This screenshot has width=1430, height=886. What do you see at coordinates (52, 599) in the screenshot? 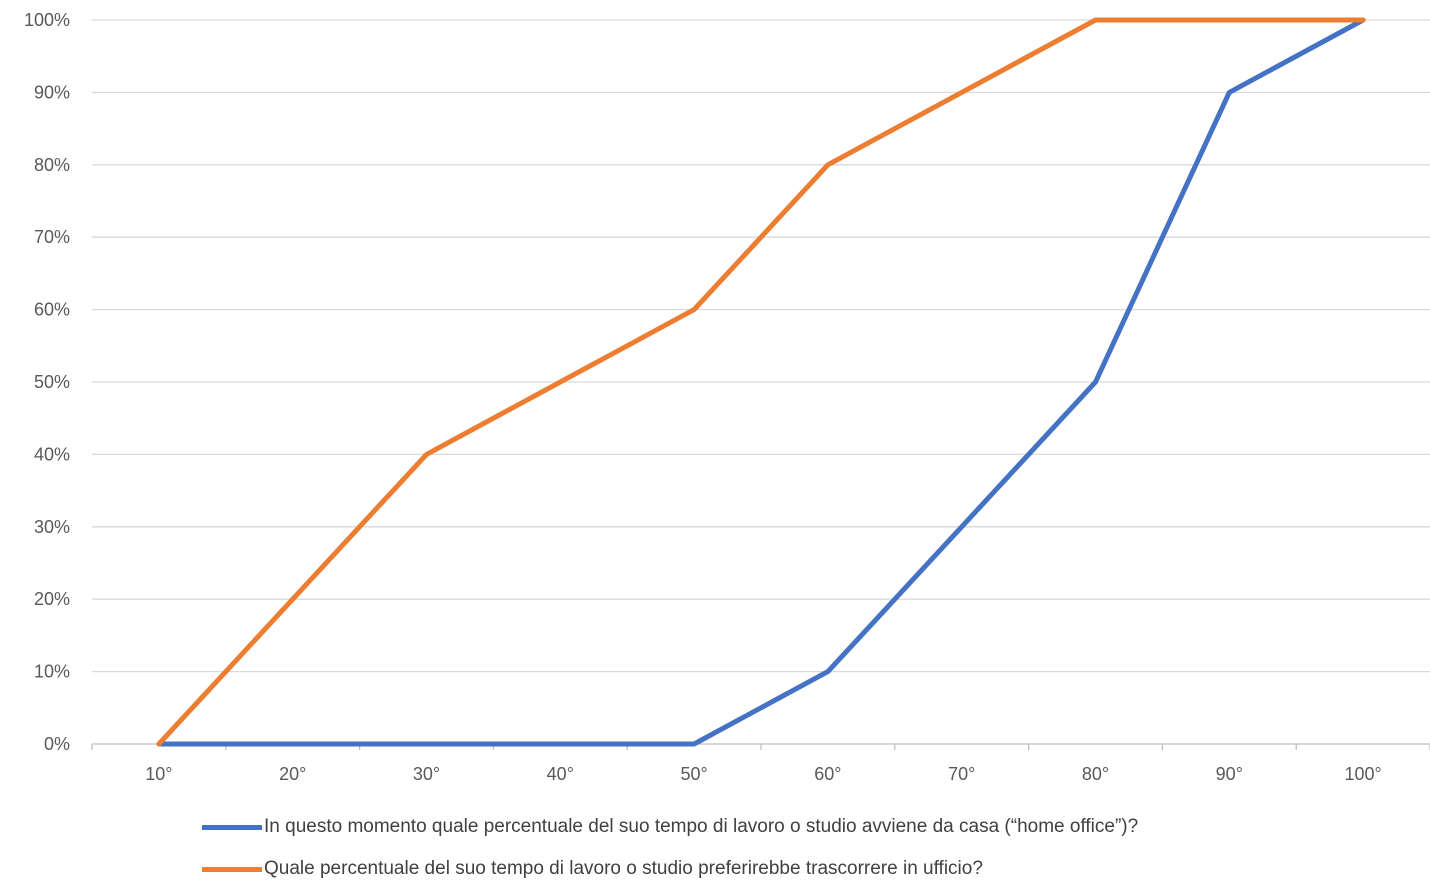
I see `y-tick-label: 20%` at bounding box center [52, 599].